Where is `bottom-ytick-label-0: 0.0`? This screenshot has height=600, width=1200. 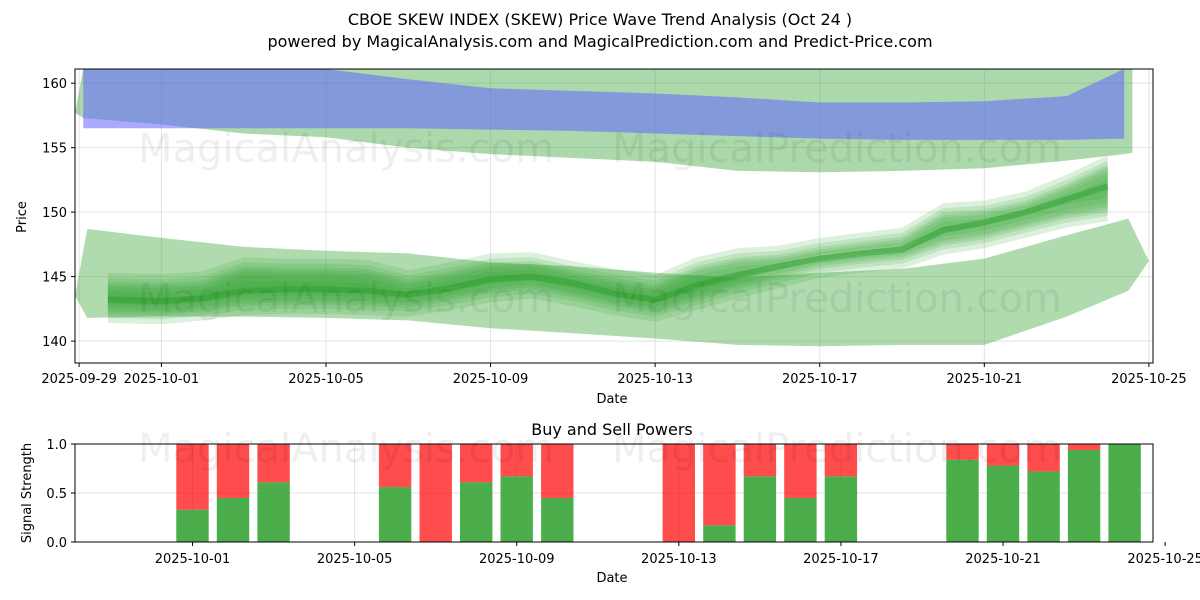 bottom-ytick-label-0: 0.0 is located at coordinates (56, 543).